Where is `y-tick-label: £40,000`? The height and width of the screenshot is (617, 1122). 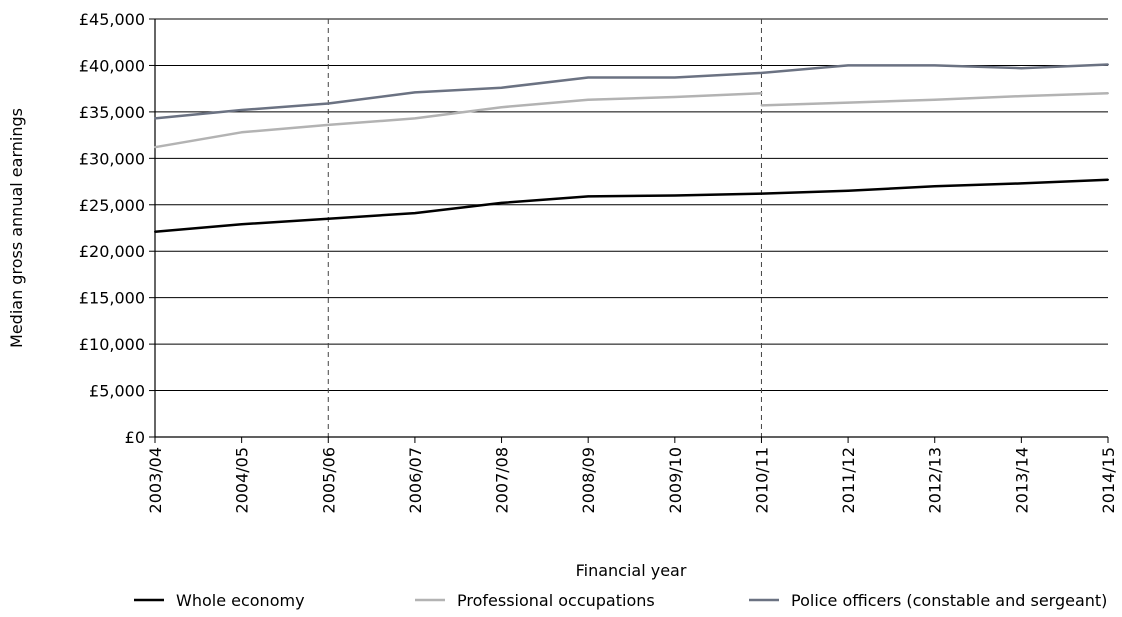 y-tick-label: £40,000 is located at coordinates (112, 65).